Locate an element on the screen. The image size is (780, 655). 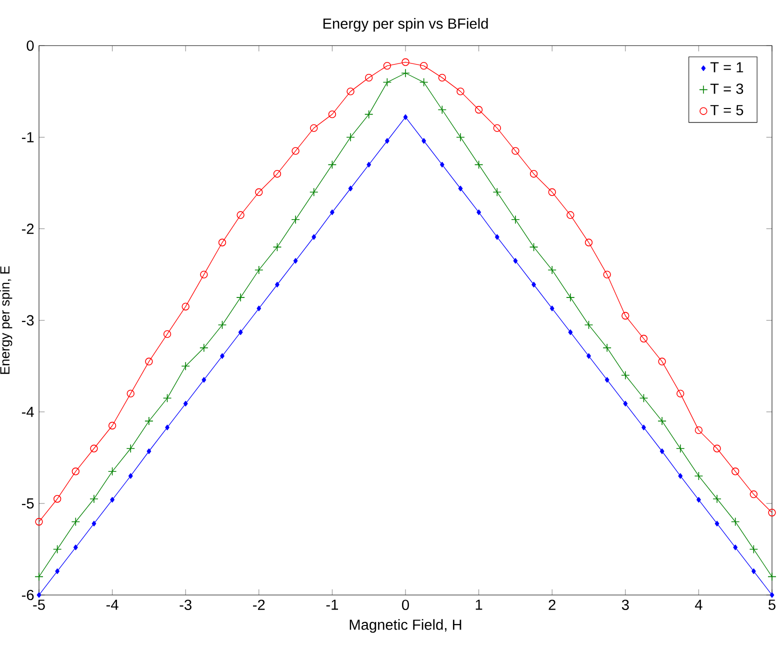
y-tick-label: -6 is located at coordinates (28, 595).